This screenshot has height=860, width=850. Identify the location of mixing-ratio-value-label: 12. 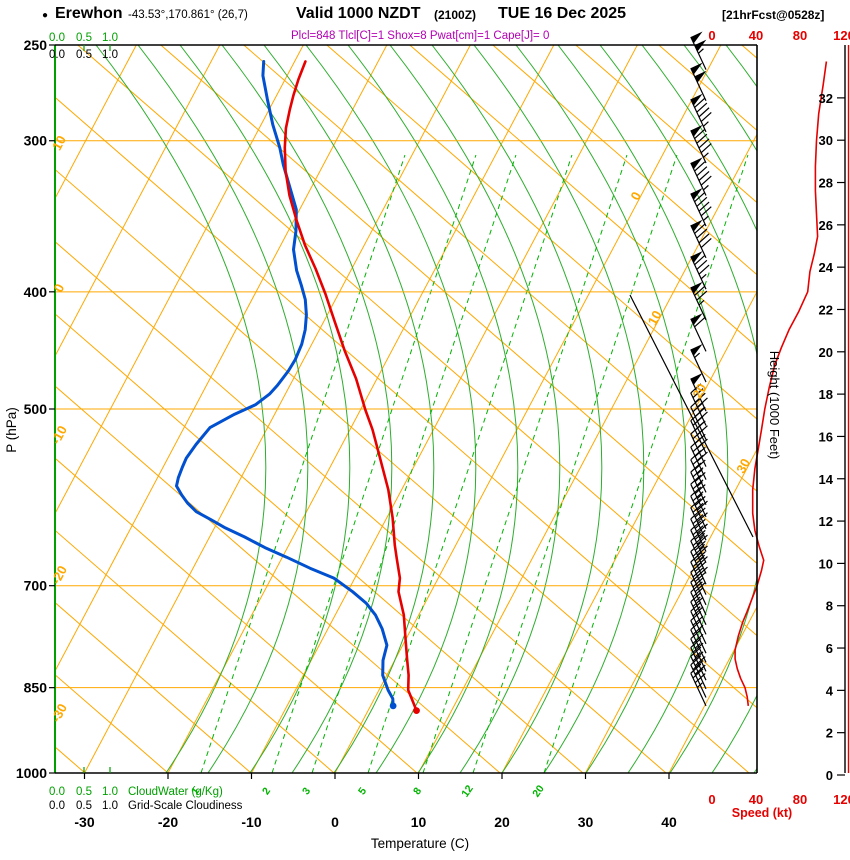
(467, 791).